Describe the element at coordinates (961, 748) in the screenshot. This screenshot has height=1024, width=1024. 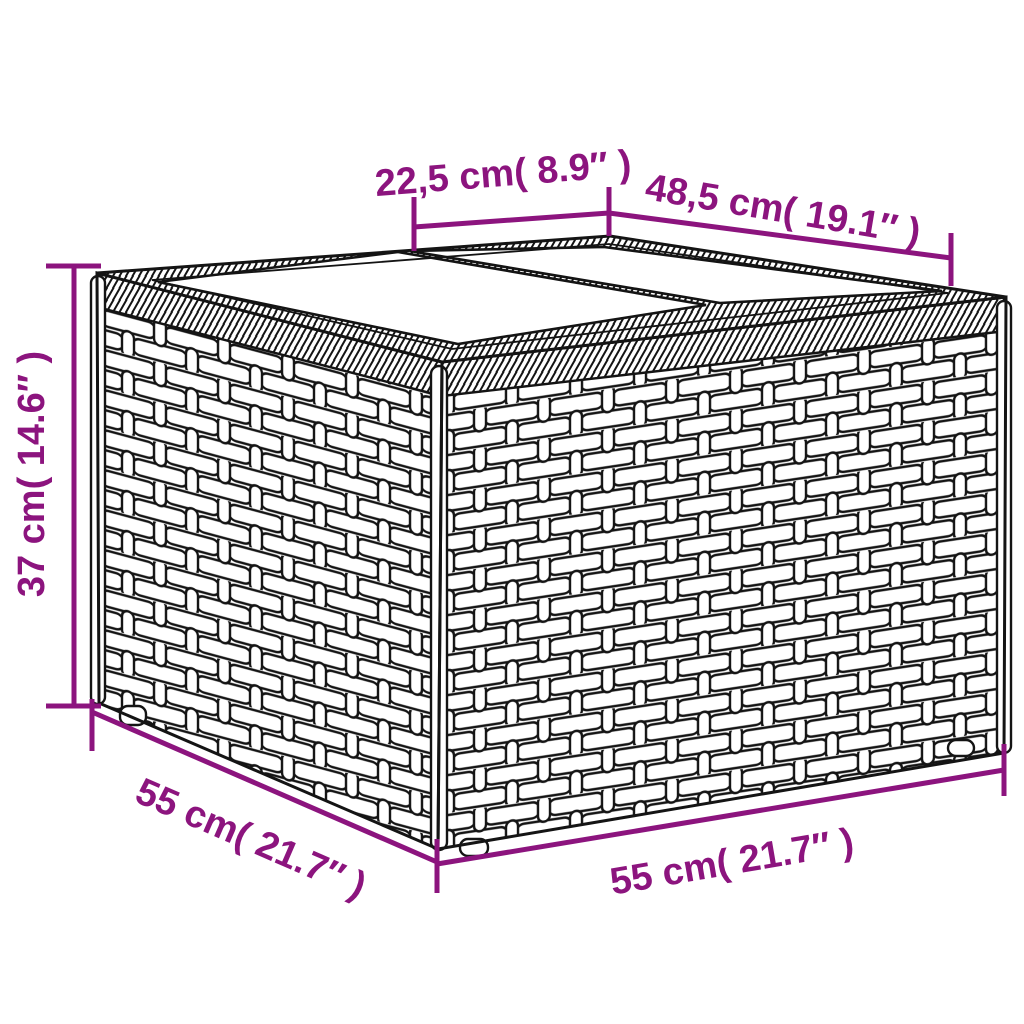
I see `table-foot-right` at that location.